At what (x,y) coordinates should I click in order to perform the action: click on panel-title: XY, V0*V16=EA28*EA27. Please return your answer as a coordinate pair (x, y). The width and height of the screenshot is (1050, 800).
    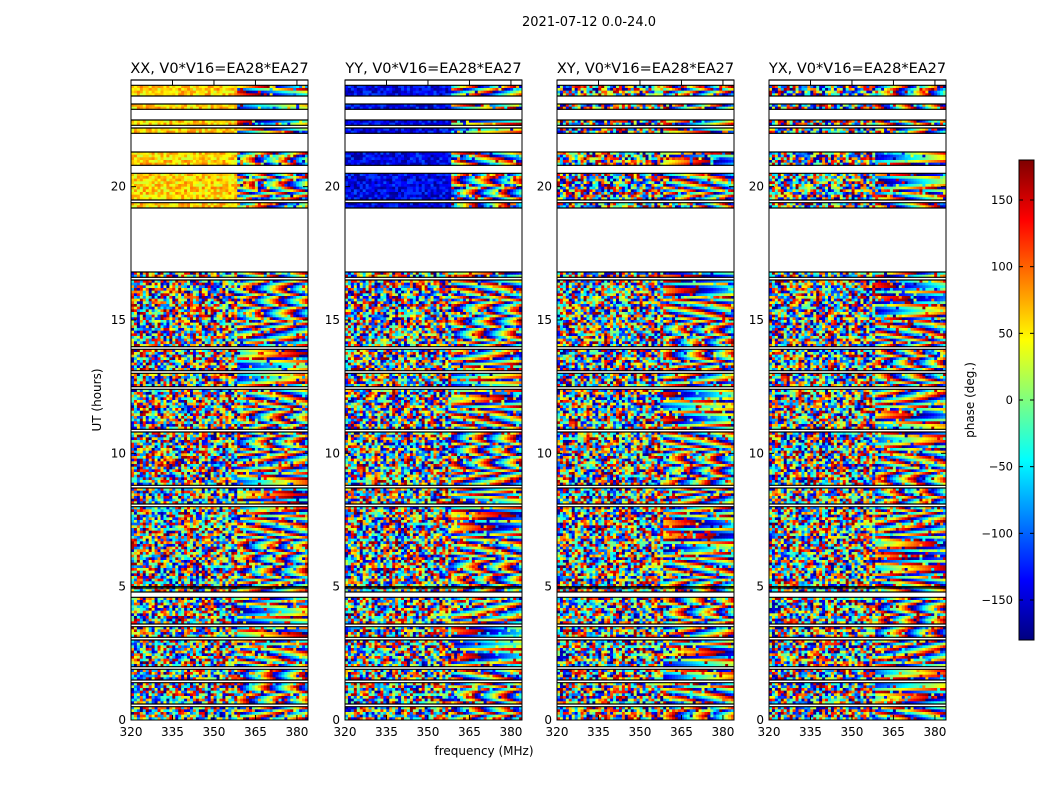
    Looking at the image, I should click on (645, 69).